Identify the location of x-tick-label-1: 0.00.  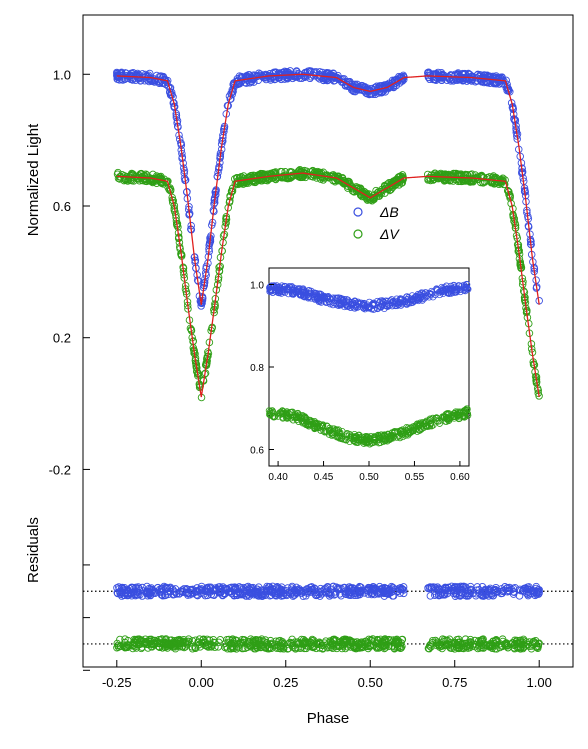
(201, 682).